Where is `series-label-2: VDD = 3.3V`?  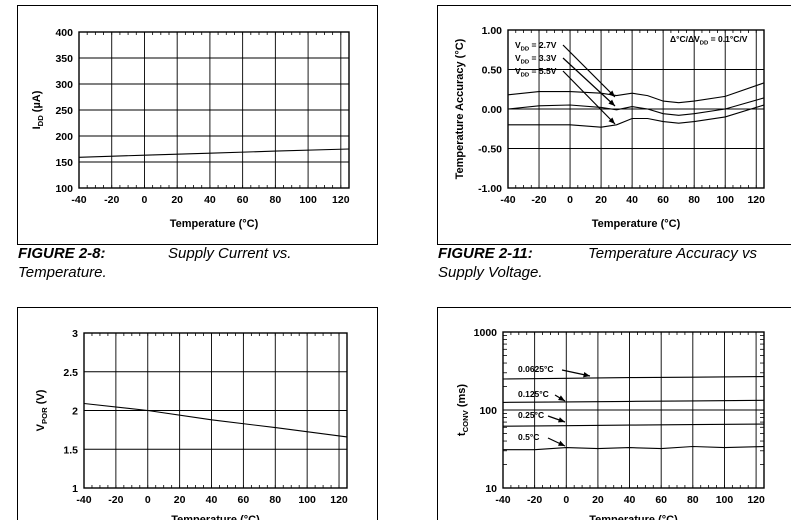 series-label-2: VDD = 3.3V is located at coordinates (536, 59).